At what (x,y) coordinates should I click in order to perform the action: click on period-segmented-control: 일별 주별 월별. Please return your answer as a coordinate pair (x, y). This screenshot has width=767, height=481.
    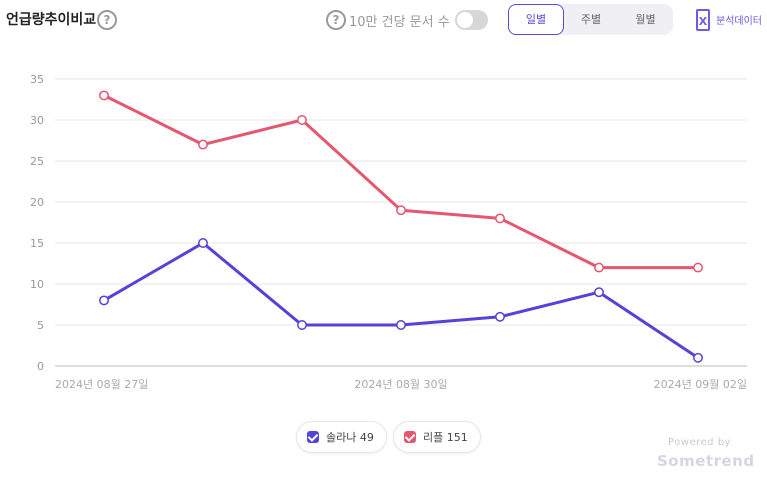
    Looking at the image, I should click on (590, 19).